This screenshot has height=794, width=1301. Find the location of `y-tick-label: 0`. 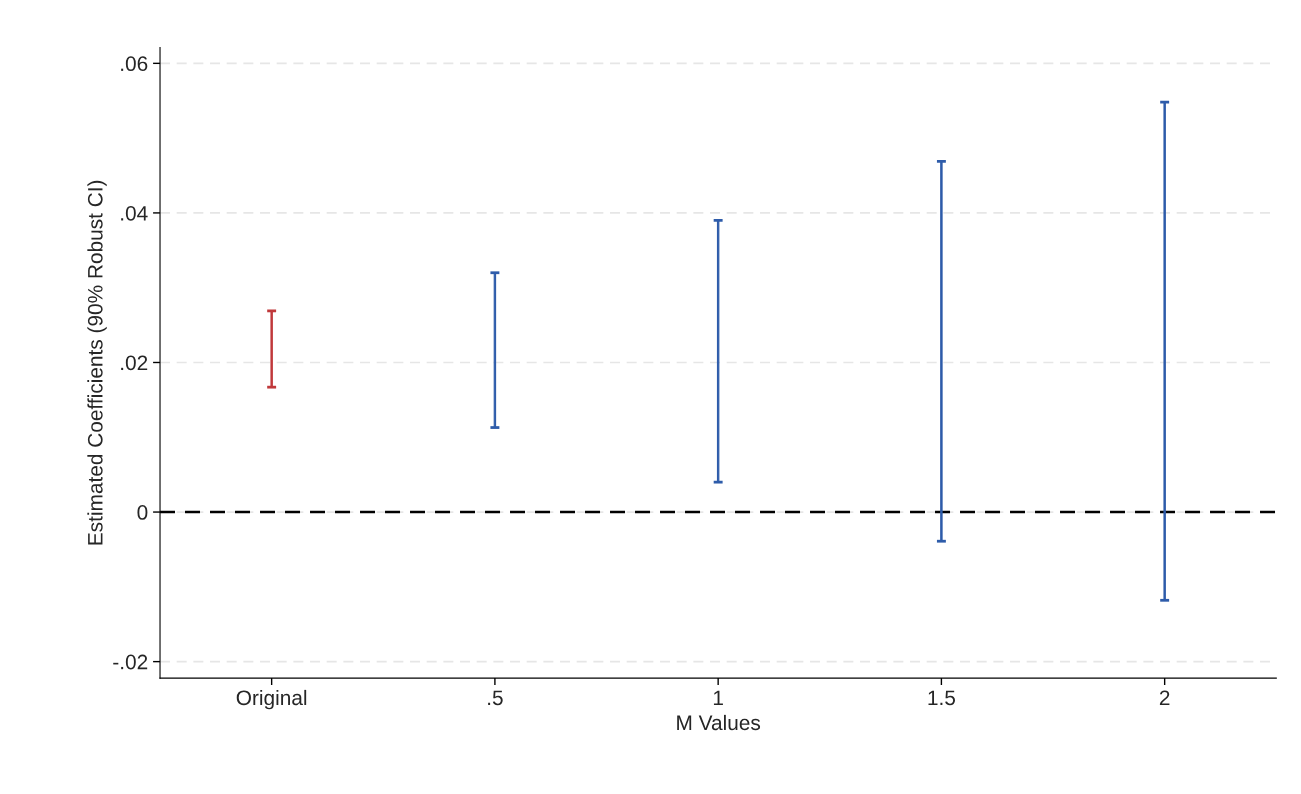

y-tick-label: 0 is located at coordinates (142, 512).